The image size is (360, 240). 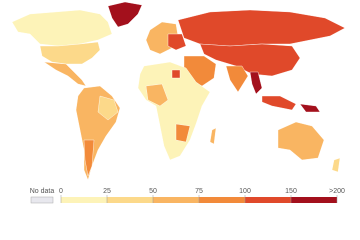 I want to click on legend-tick-label: 100, so click(x=245, y=191).